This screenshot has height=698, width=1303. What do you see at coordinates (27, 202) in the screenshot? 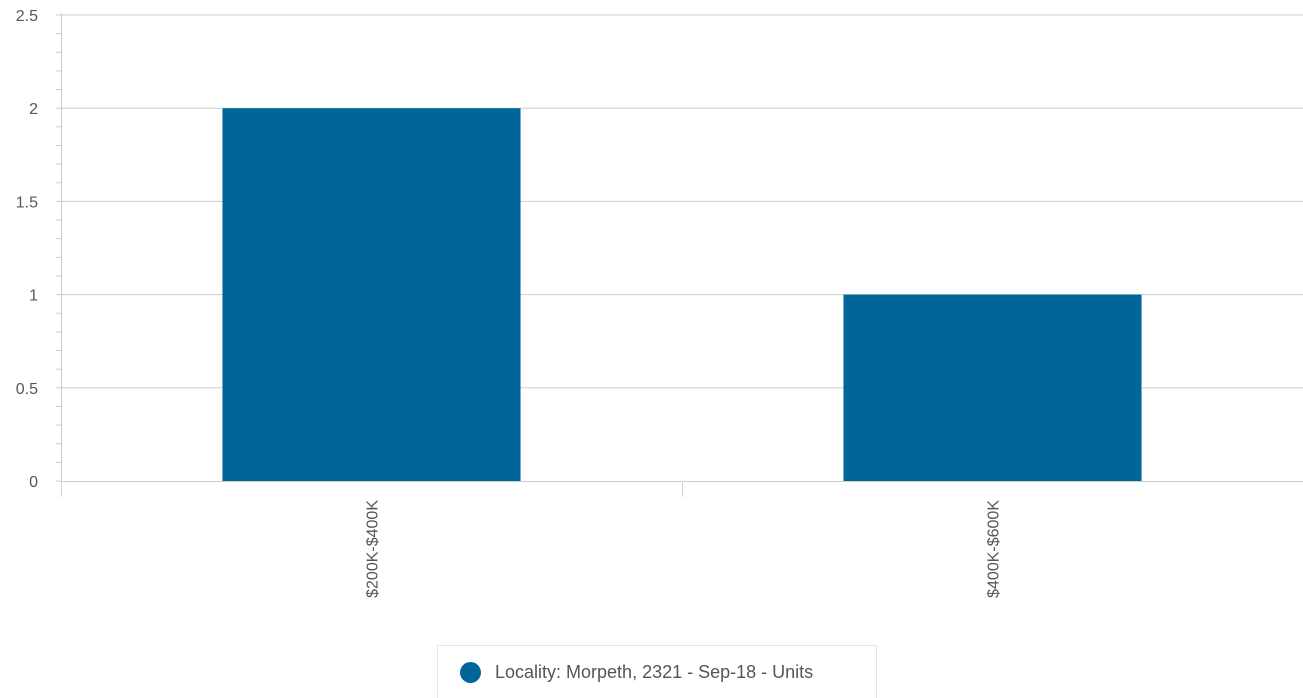
I see `y-tick-label: 1.5` at bounding box center [27, 202].